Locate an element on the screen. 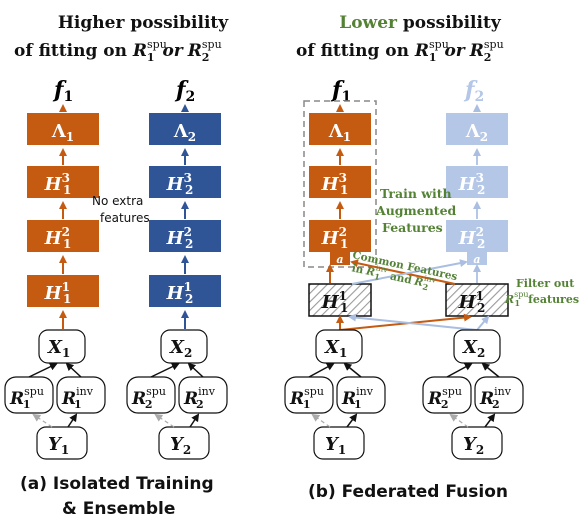  right-a2-block is located at coordinates (477, 258).